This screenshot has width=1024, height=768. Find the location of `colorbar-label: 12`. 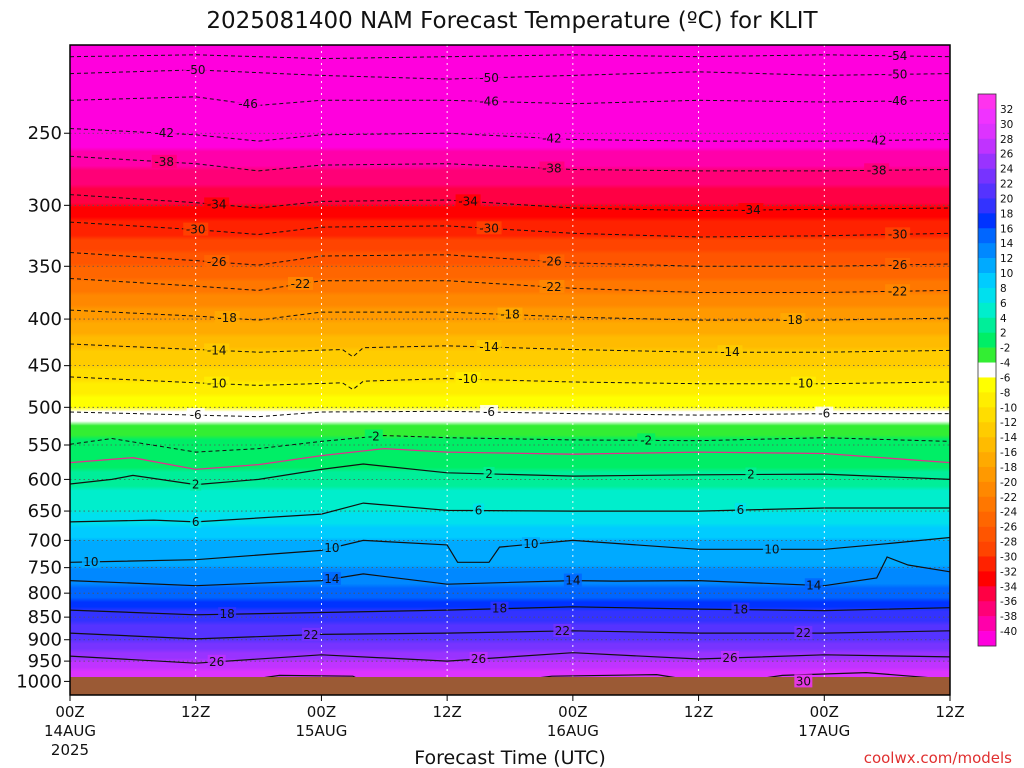

colorbar-label: 12 is located at coordinates (1006, 259).